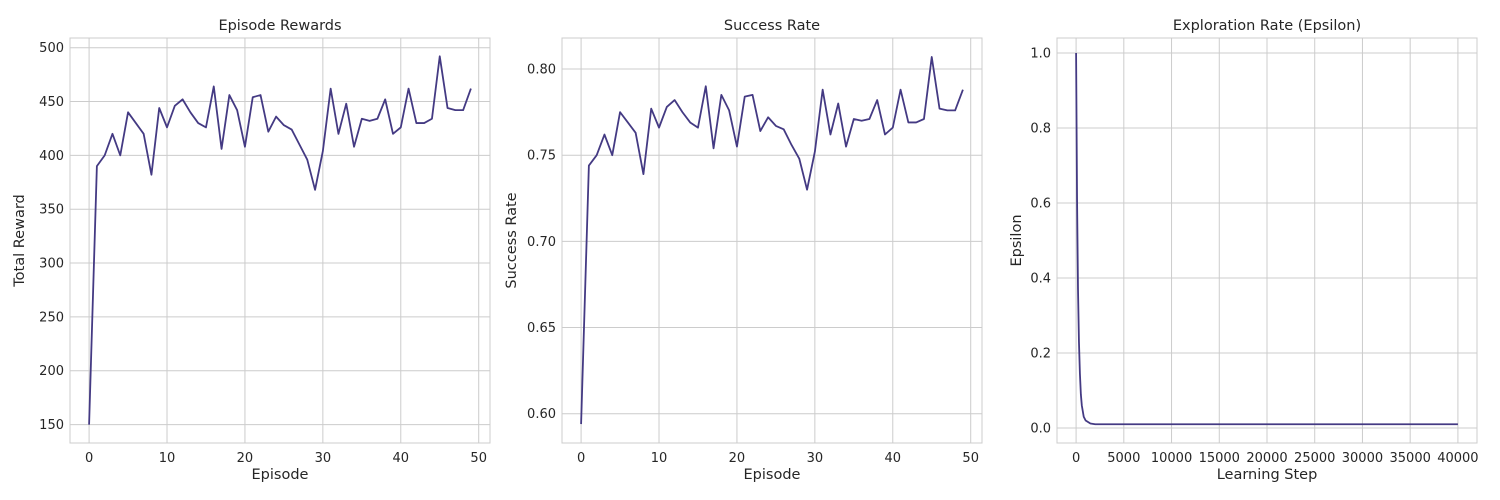 The height and width of the screenshot is (500, 1500). What do you see at coordinates (1017, 240) in the screenshot?
I see `y-axis-label: Epsilon` at bounding box center [1017, 240].